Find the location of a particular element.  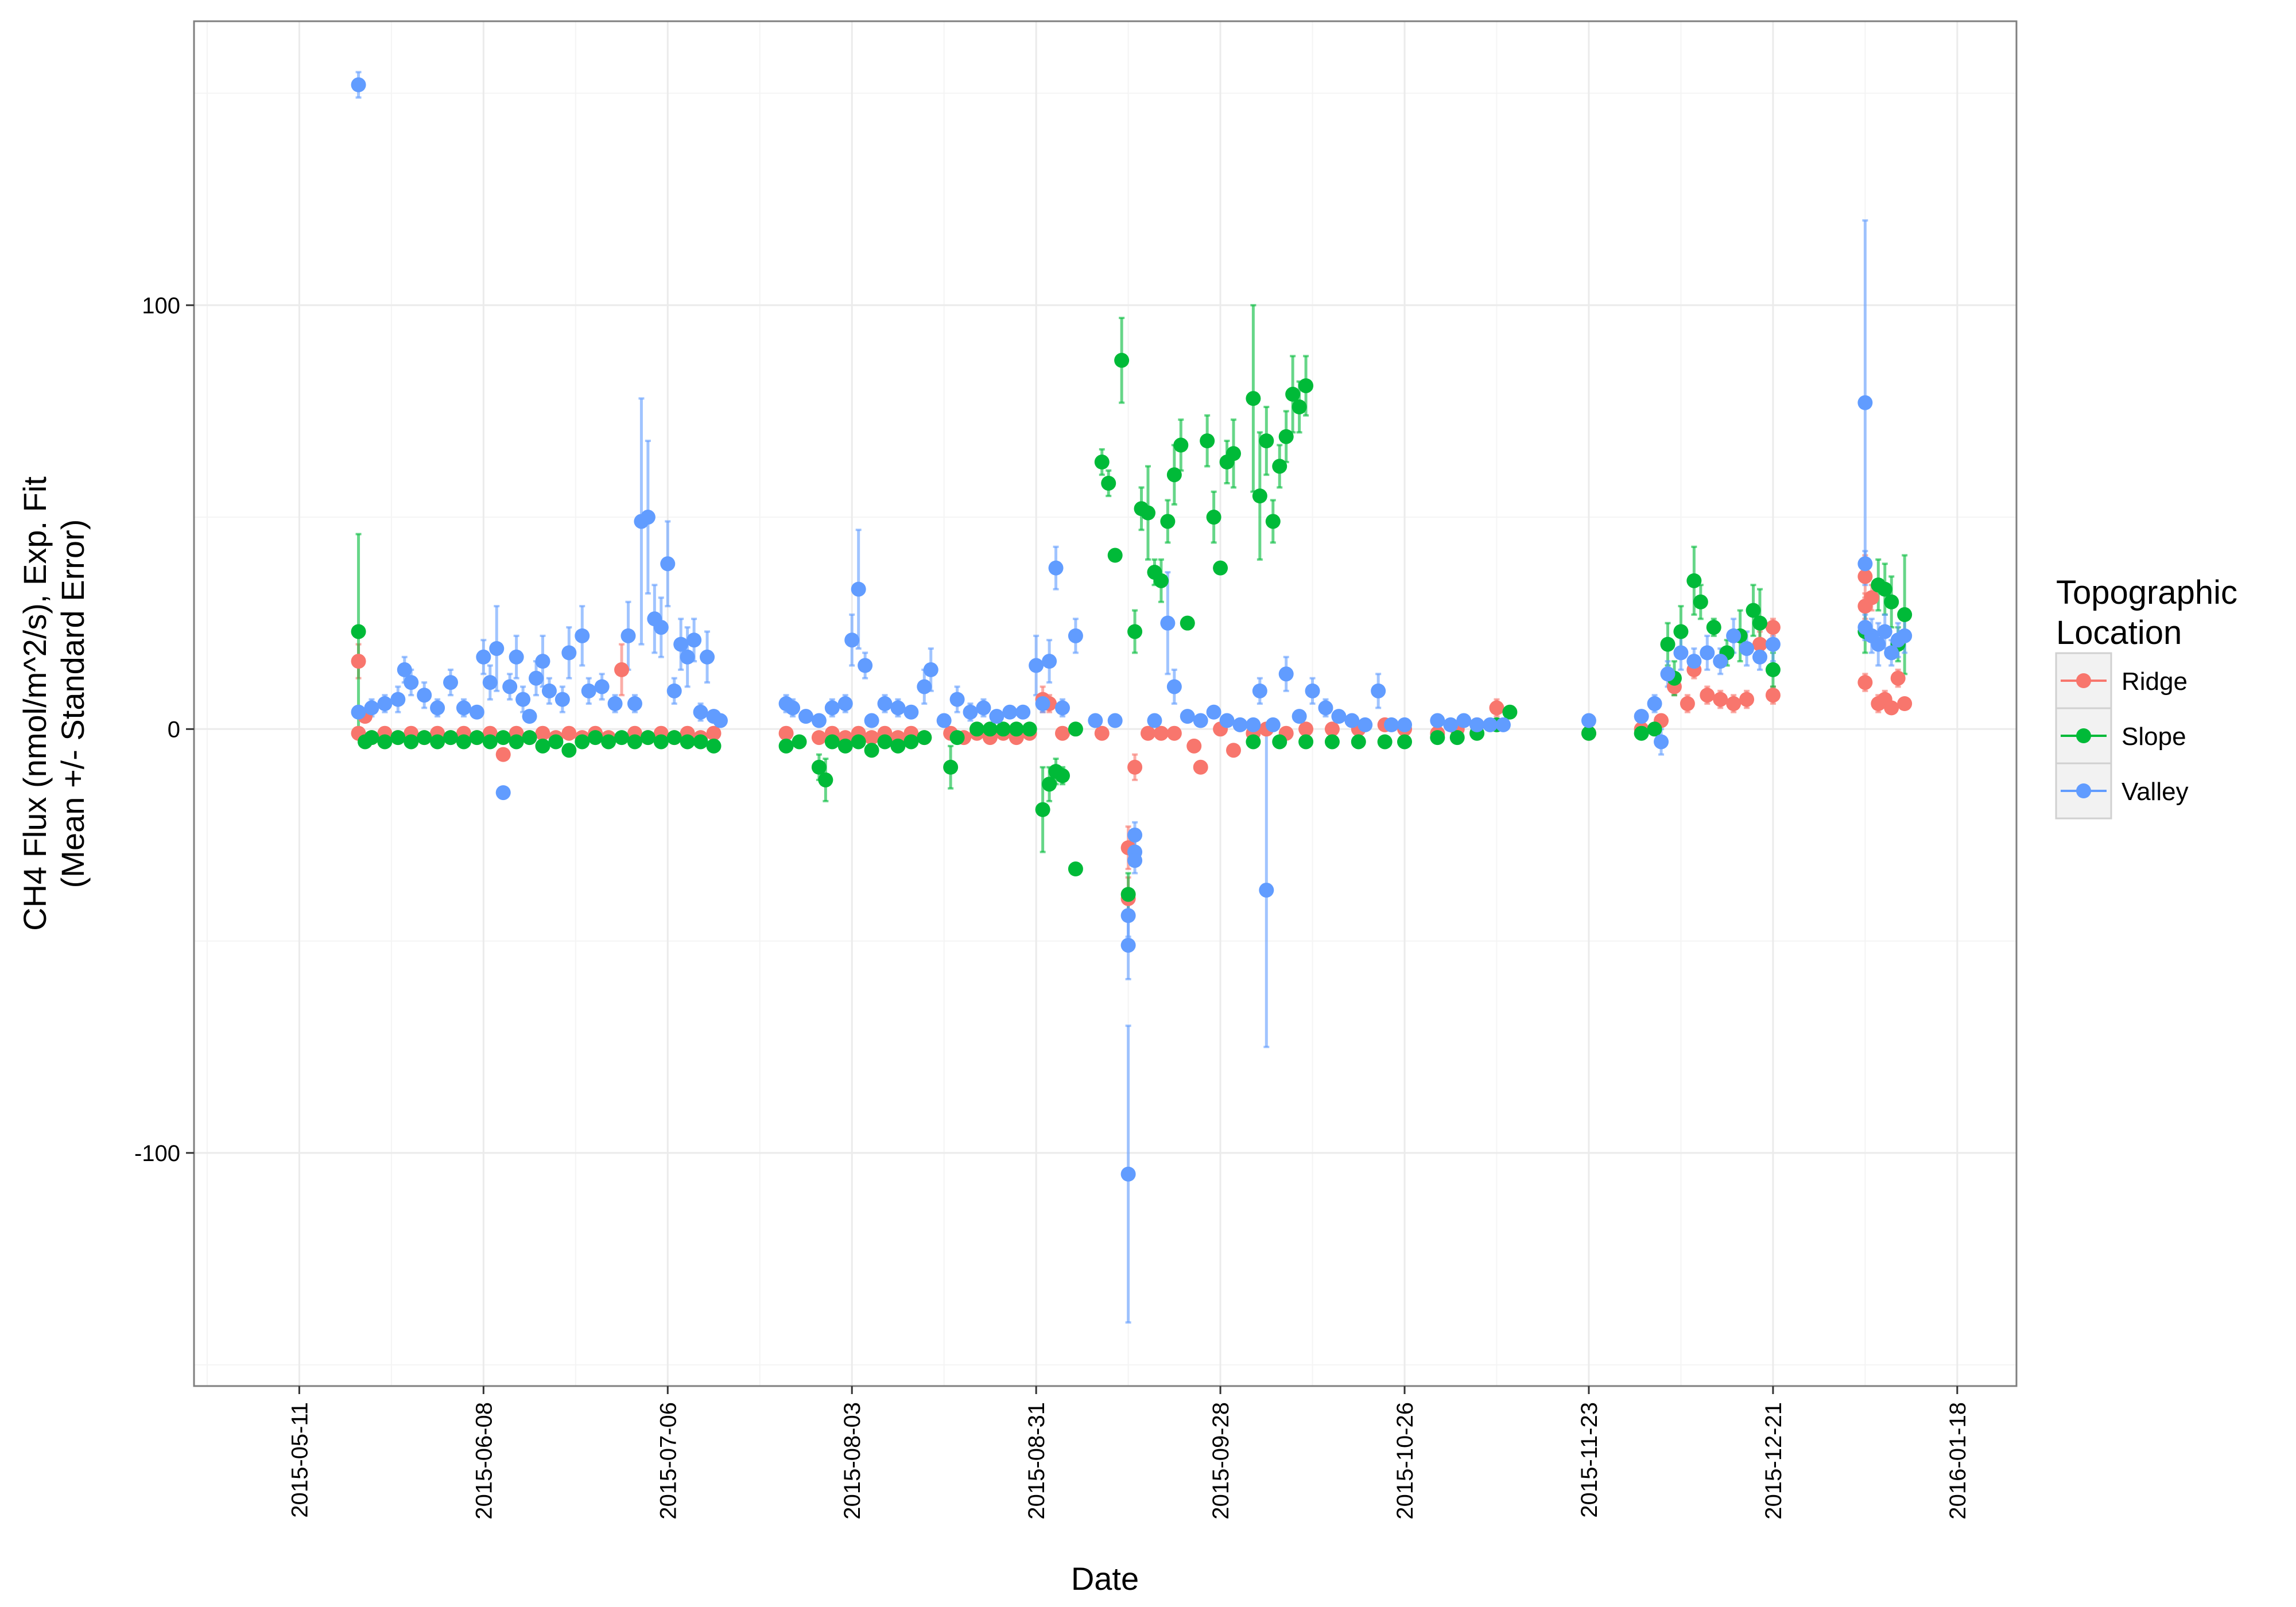

legend-label-valley: Valley is located at coordinates (2155, 792).